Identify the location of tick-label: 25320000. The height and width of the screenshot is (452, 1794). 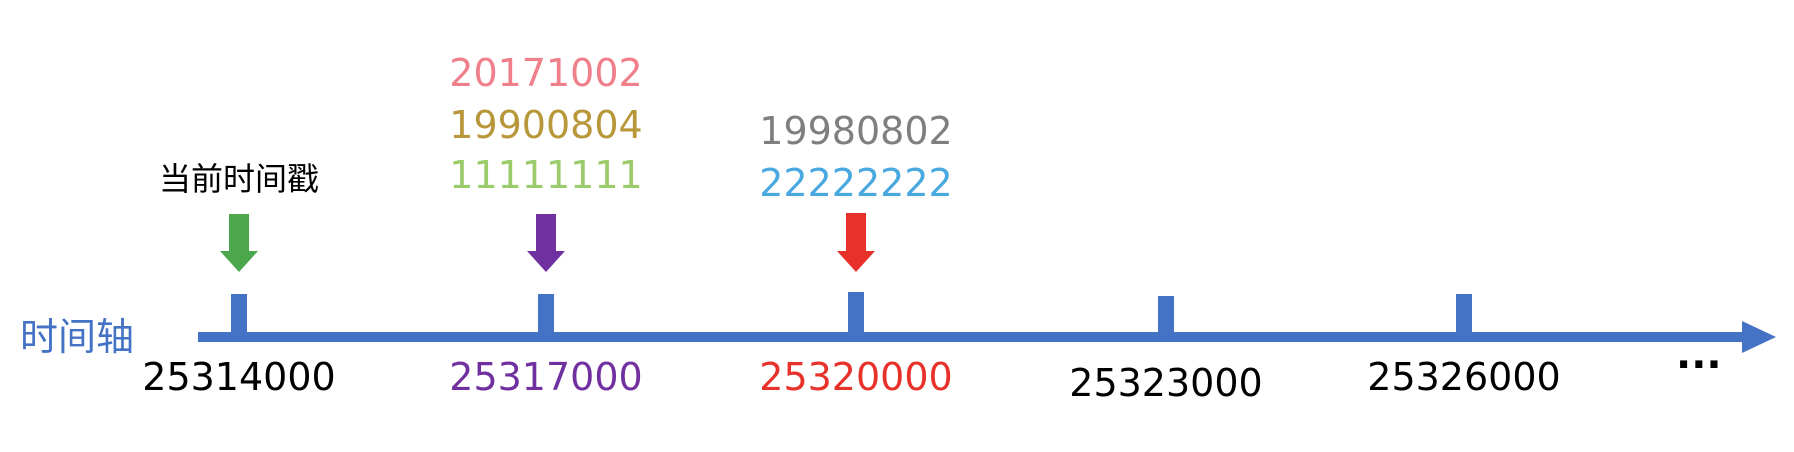
(855, 377).